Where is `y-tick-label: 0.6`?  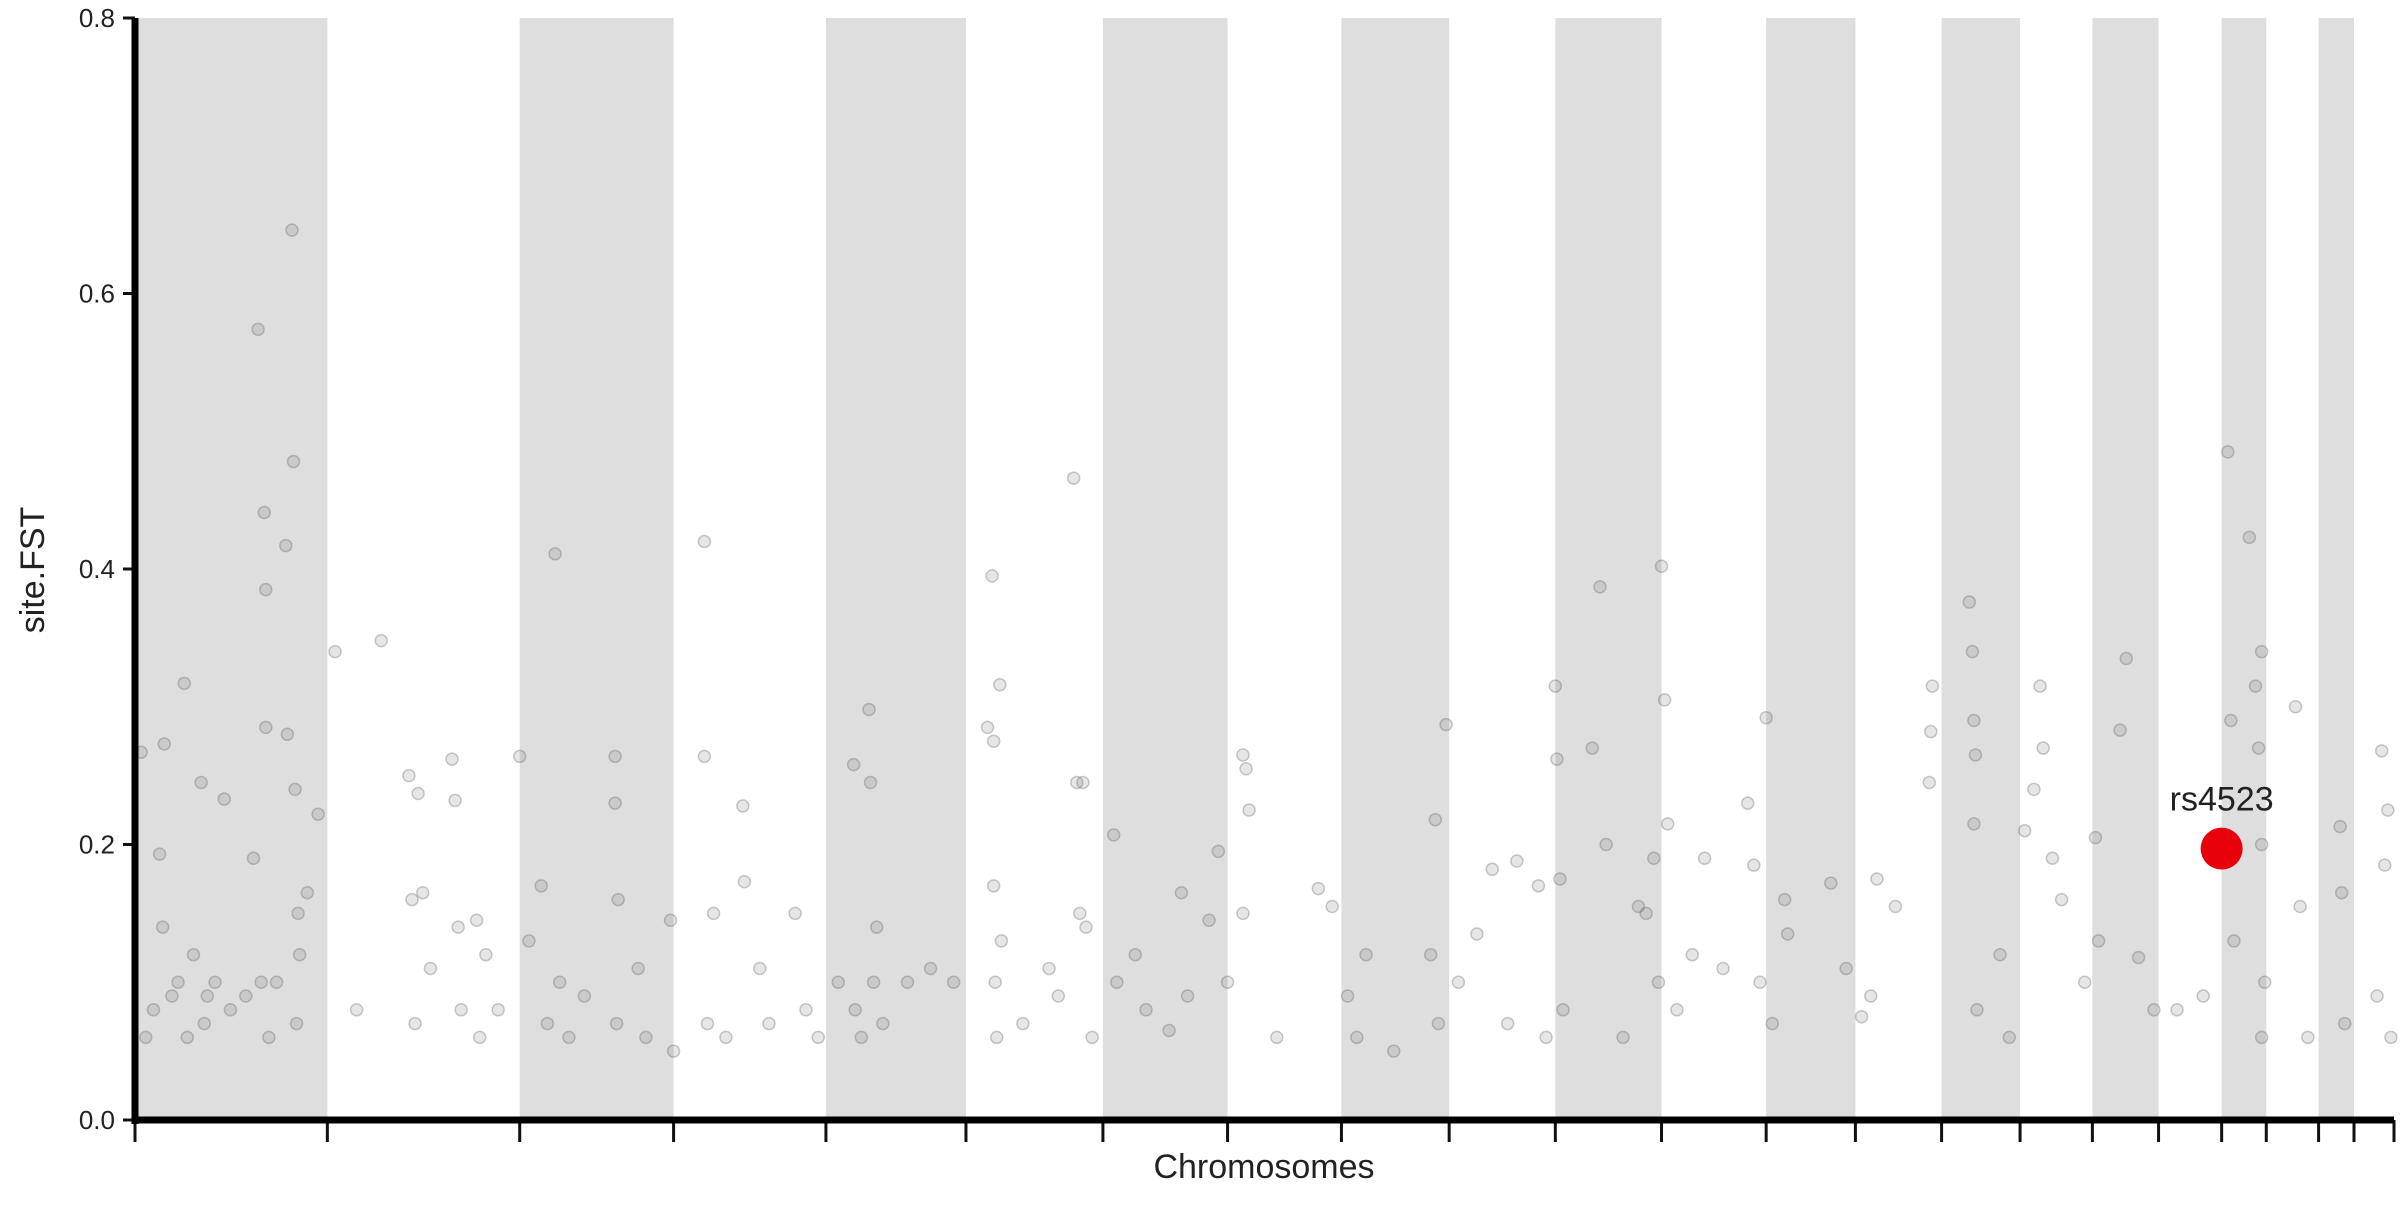 y-tick-label: 0.6 is located at coordinates (97, 294).